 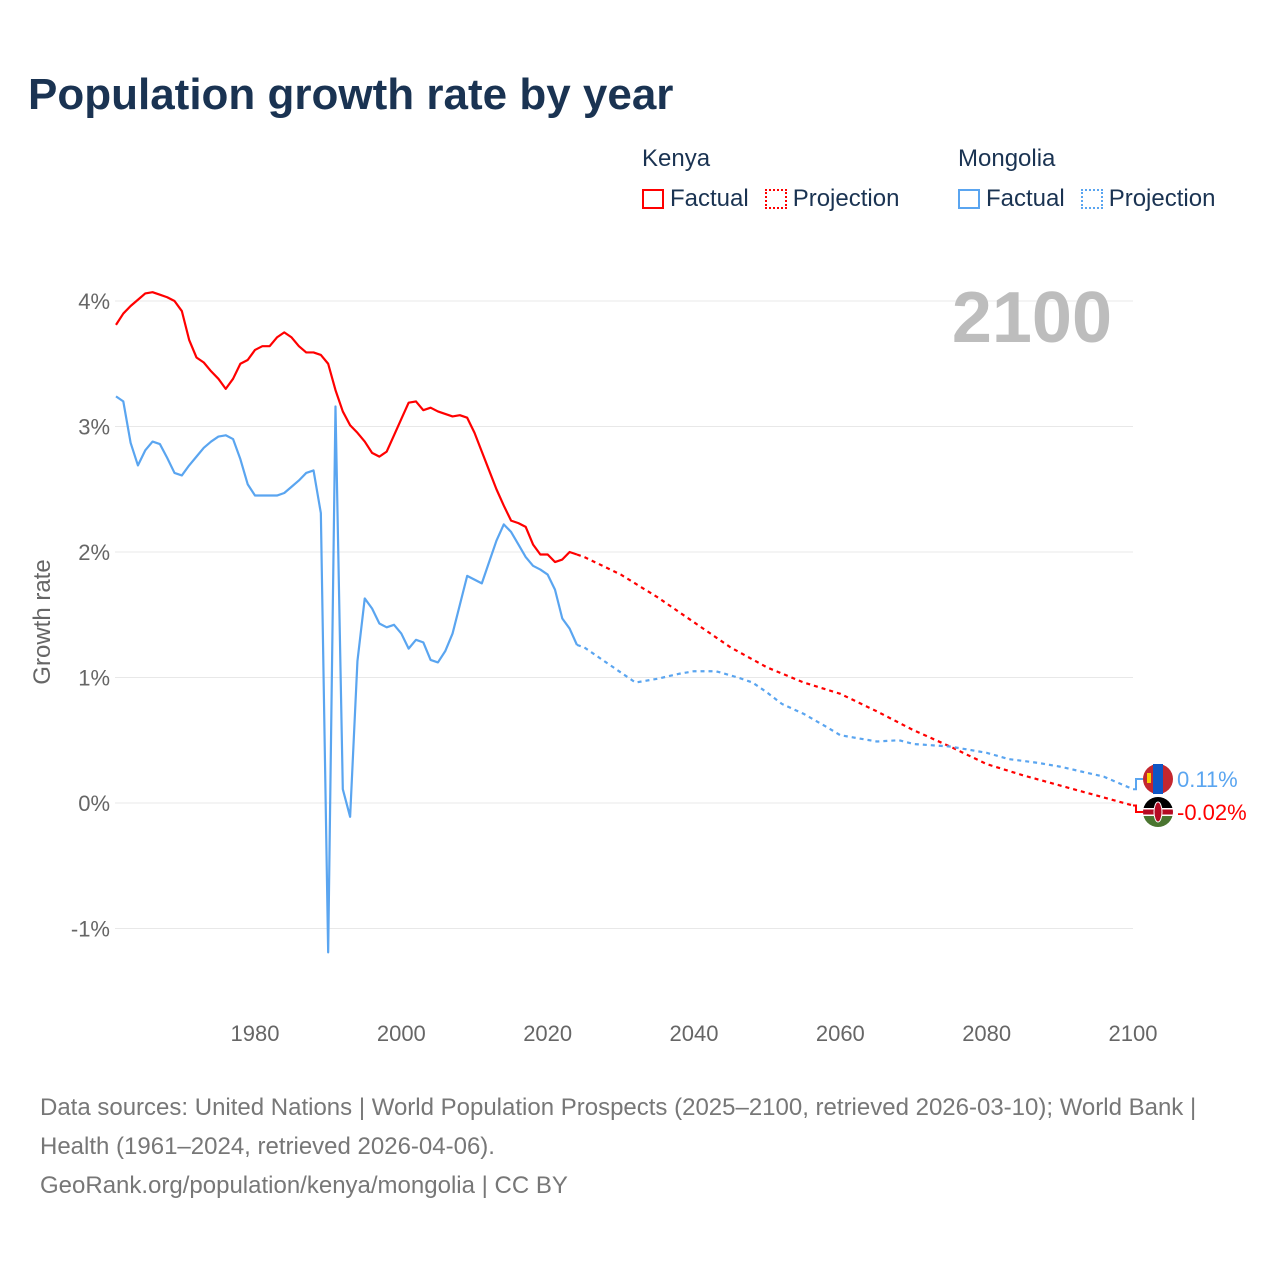 What do you see at coordinates (770, 179) in the screenshot?
I see `legend-kenya: Kenya Factual Projection` at bounding box center [770, 179].